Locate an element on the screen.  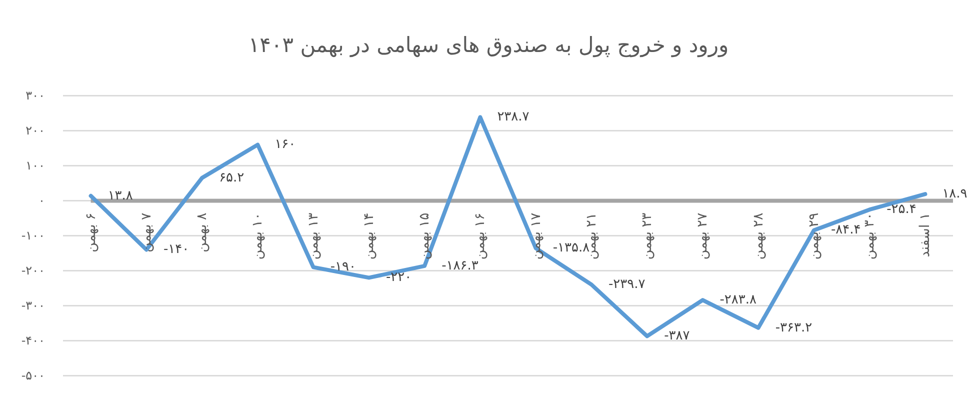
data-label: -۱۸۶.۳ is located at coordinates (460, 266).